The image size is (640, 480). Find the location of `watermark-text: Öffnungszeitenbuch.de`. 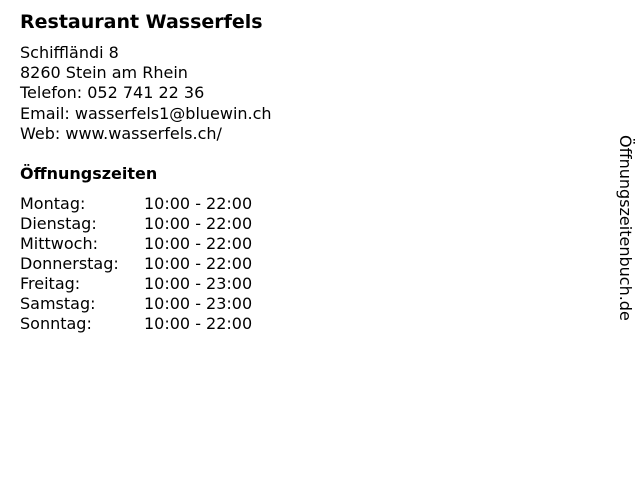

watermark-text: Öffnungszeitenbuch.de is located at coordinates (625, 228).